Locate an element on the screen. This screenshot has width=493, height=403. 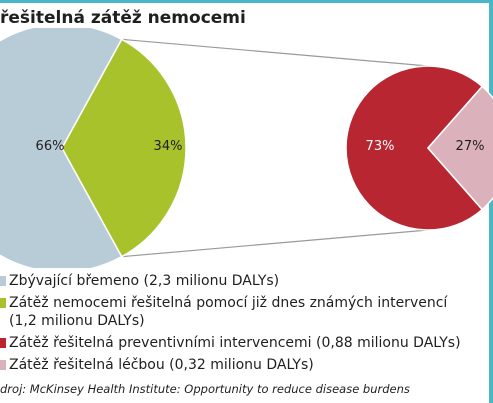
legend-label-remaining: Zbývající břemeno (2,3 milionu DALYs) is located at coordinates (144, 281).